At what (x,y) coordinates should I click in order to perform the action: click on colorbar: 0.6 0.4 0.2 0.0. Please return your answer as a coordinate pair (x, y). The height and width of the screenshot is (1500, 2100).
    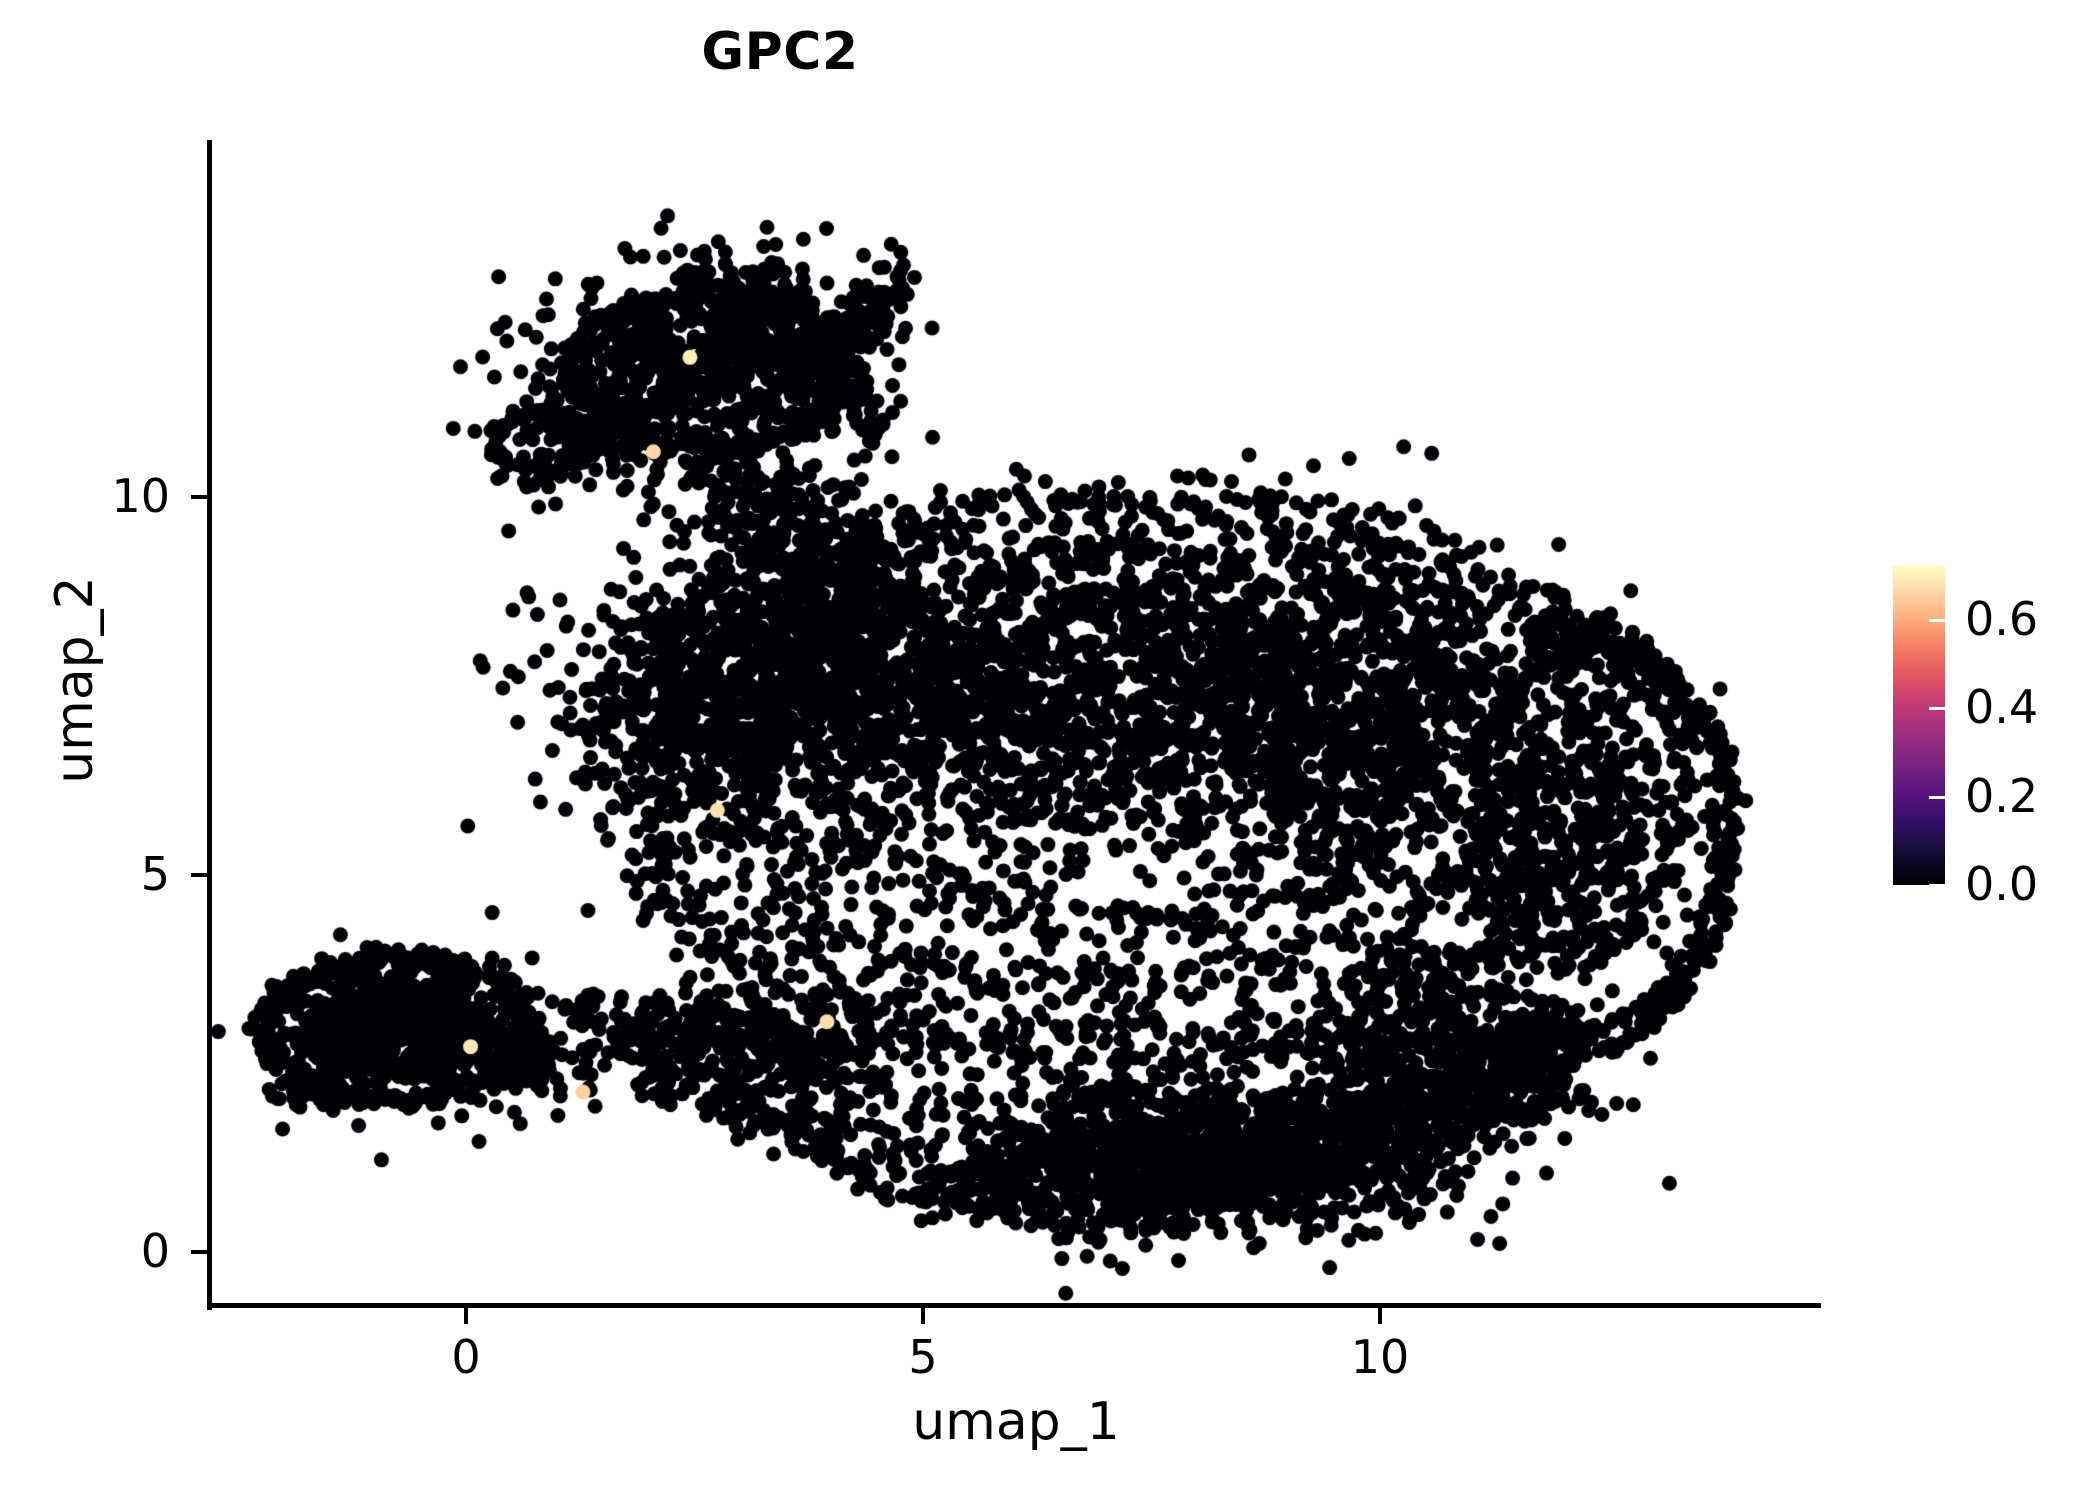
    Looking at the image, I should click on (1993, 736).